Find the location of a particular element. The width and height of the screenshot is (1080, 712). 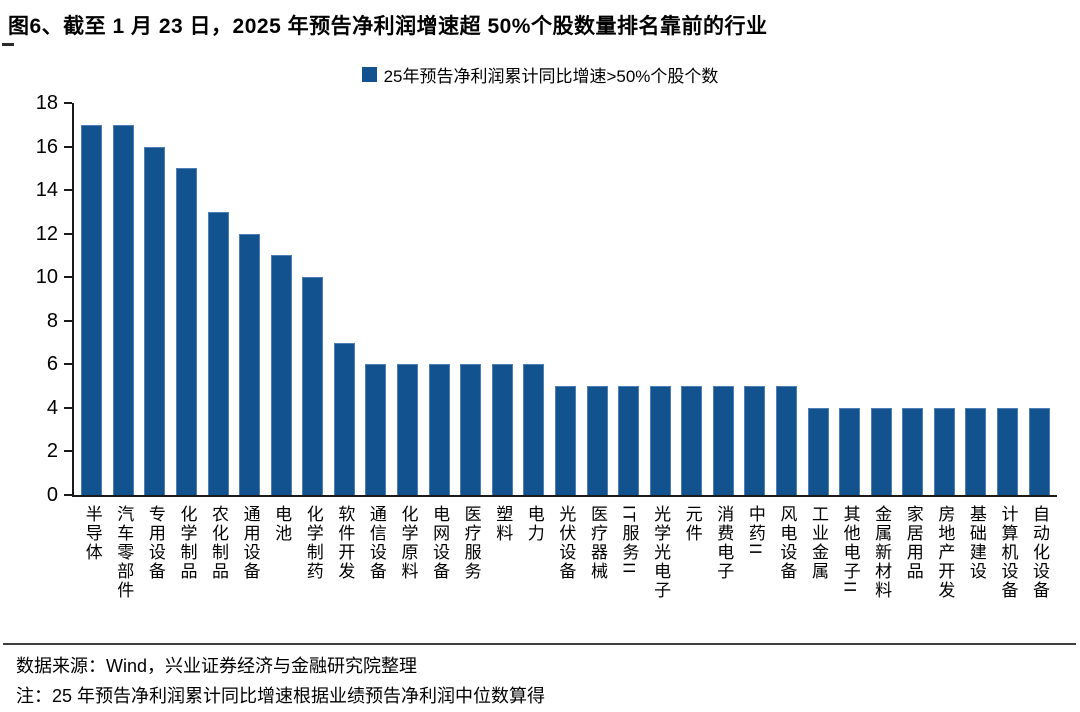

x-label-cell: 软件开发 is located at coordinates (345, 552).